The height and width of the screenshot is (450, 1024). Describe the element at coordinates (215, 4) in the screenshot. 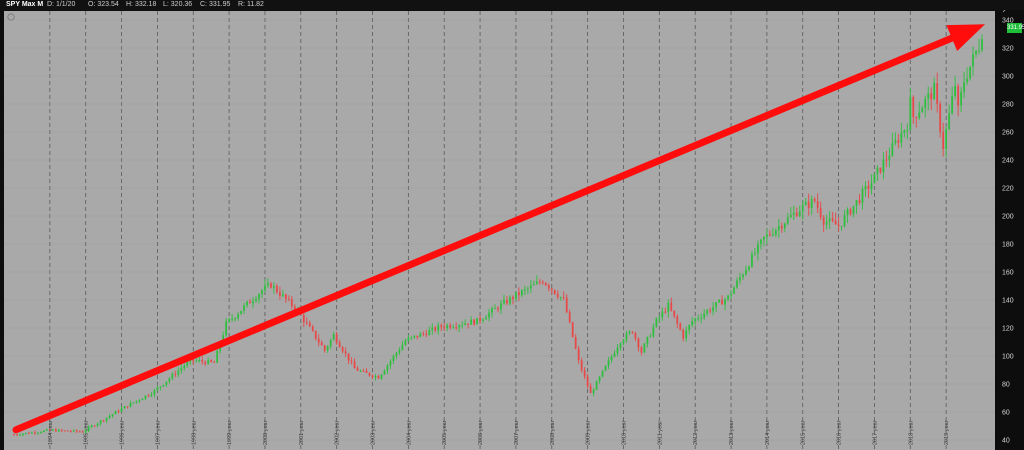

I see `close-readout: C: 331.95` at that location.